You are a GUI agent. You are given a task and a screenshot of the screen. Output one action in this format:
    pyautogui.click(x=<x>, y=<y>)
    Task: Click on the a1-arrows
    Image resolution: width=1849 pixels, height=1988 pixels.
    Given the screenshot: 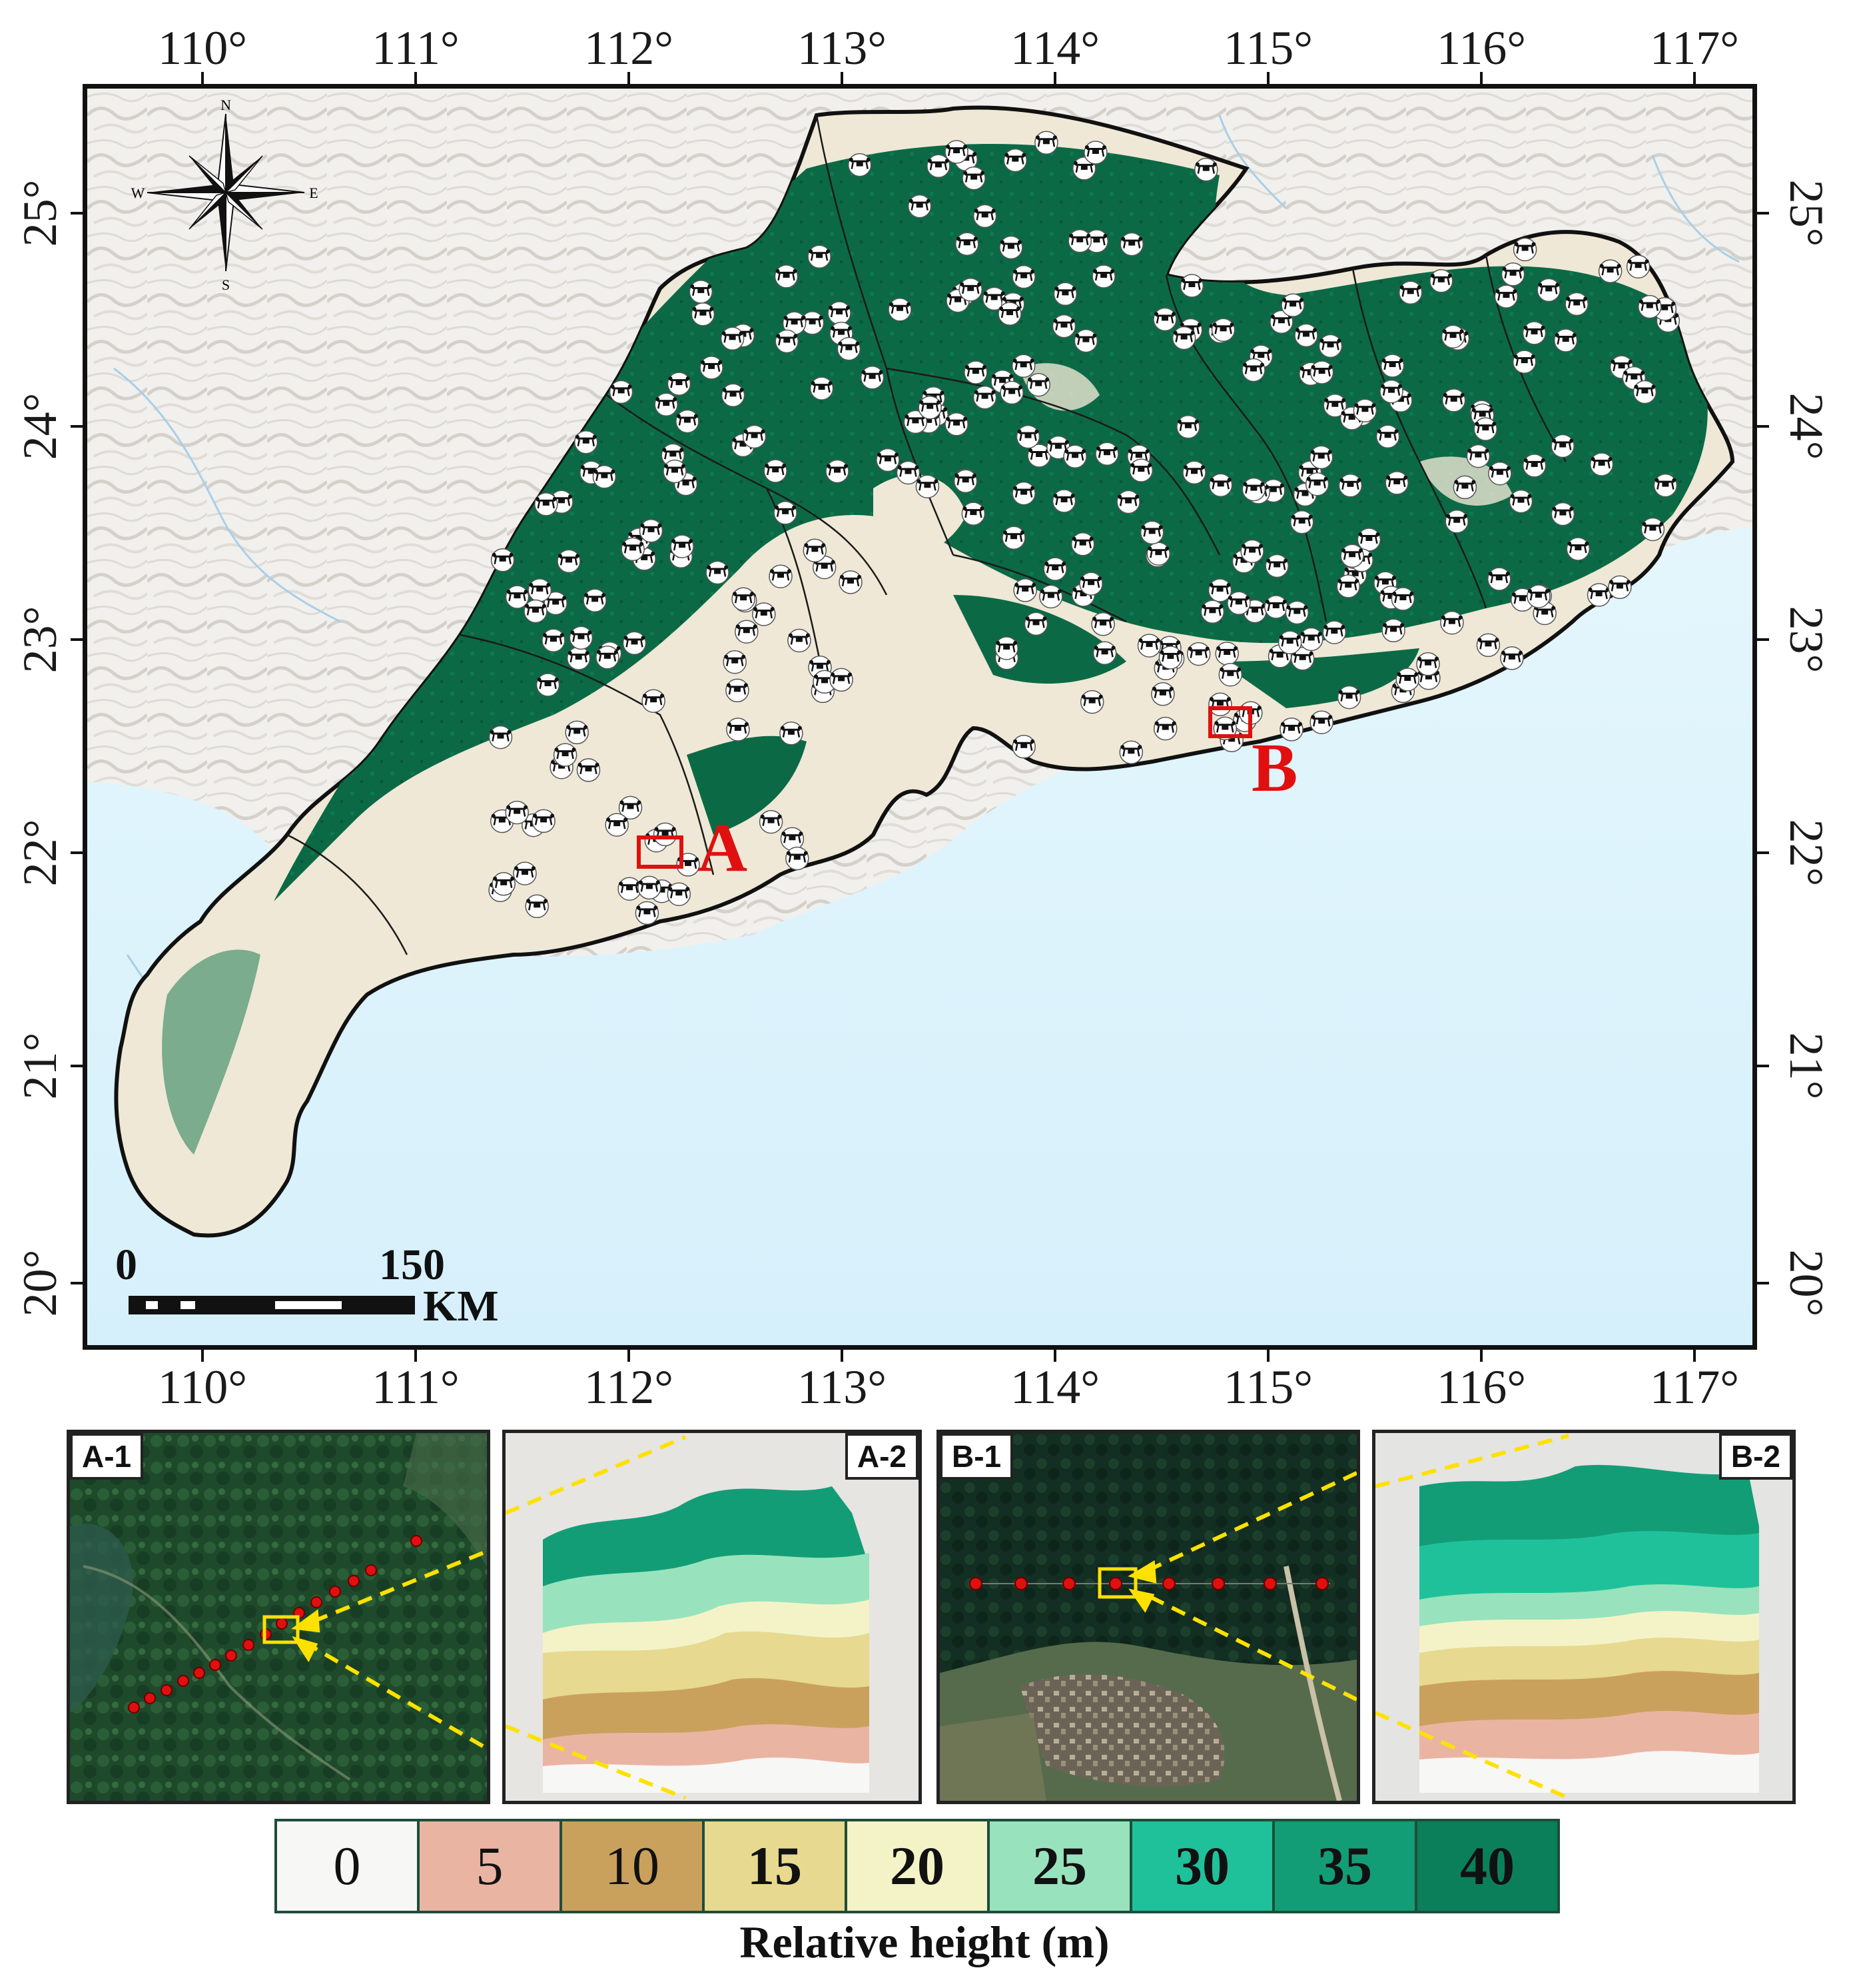 What is the action you would take?
    pyautogui.click(x=388, y=1649)
    